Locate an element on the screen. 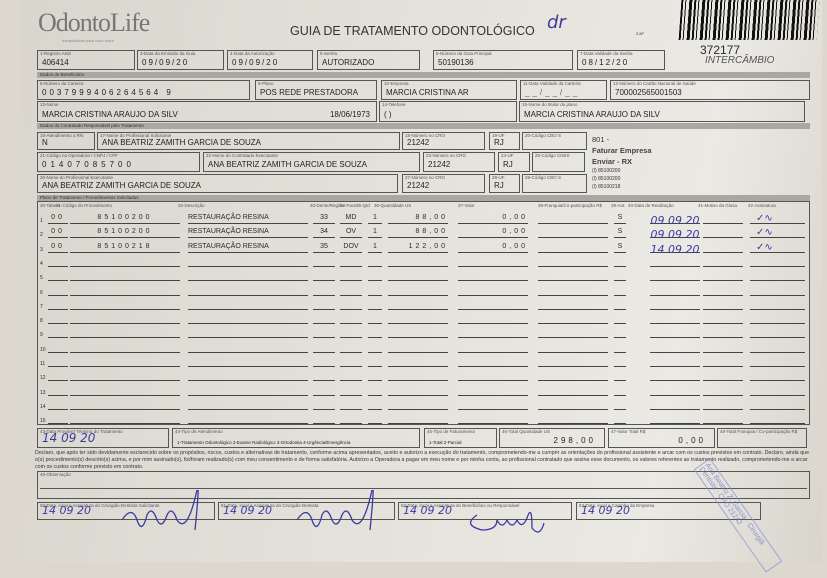 This screenshot has width=827, height=578. ans-register-field: 1-Registro ANS 406414 is located at coordinates (86, 60).